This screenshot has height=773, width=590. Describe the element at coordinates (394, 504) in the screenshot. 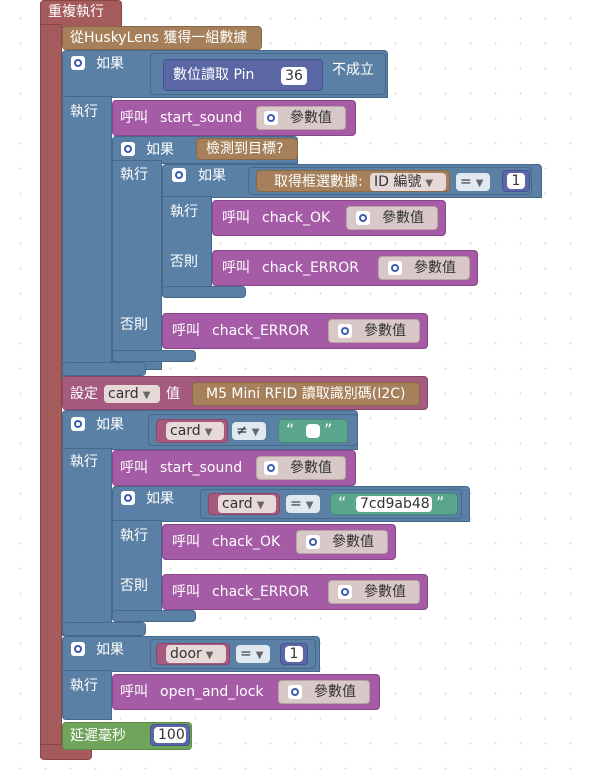

I see `text-field-value: 7cd9ab48` at that location.